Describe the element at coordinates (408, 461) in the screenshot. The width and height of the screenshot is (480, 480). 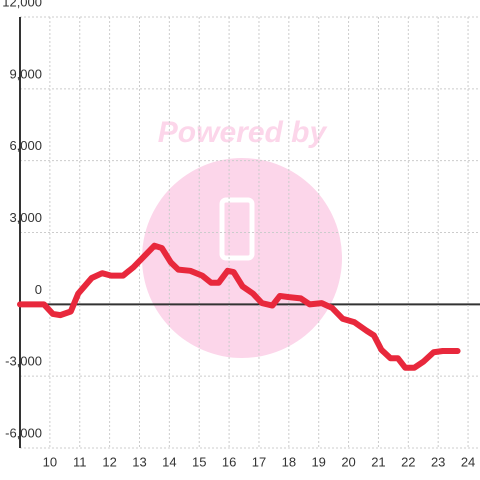
I see `x-tick-label: 22` at that location.